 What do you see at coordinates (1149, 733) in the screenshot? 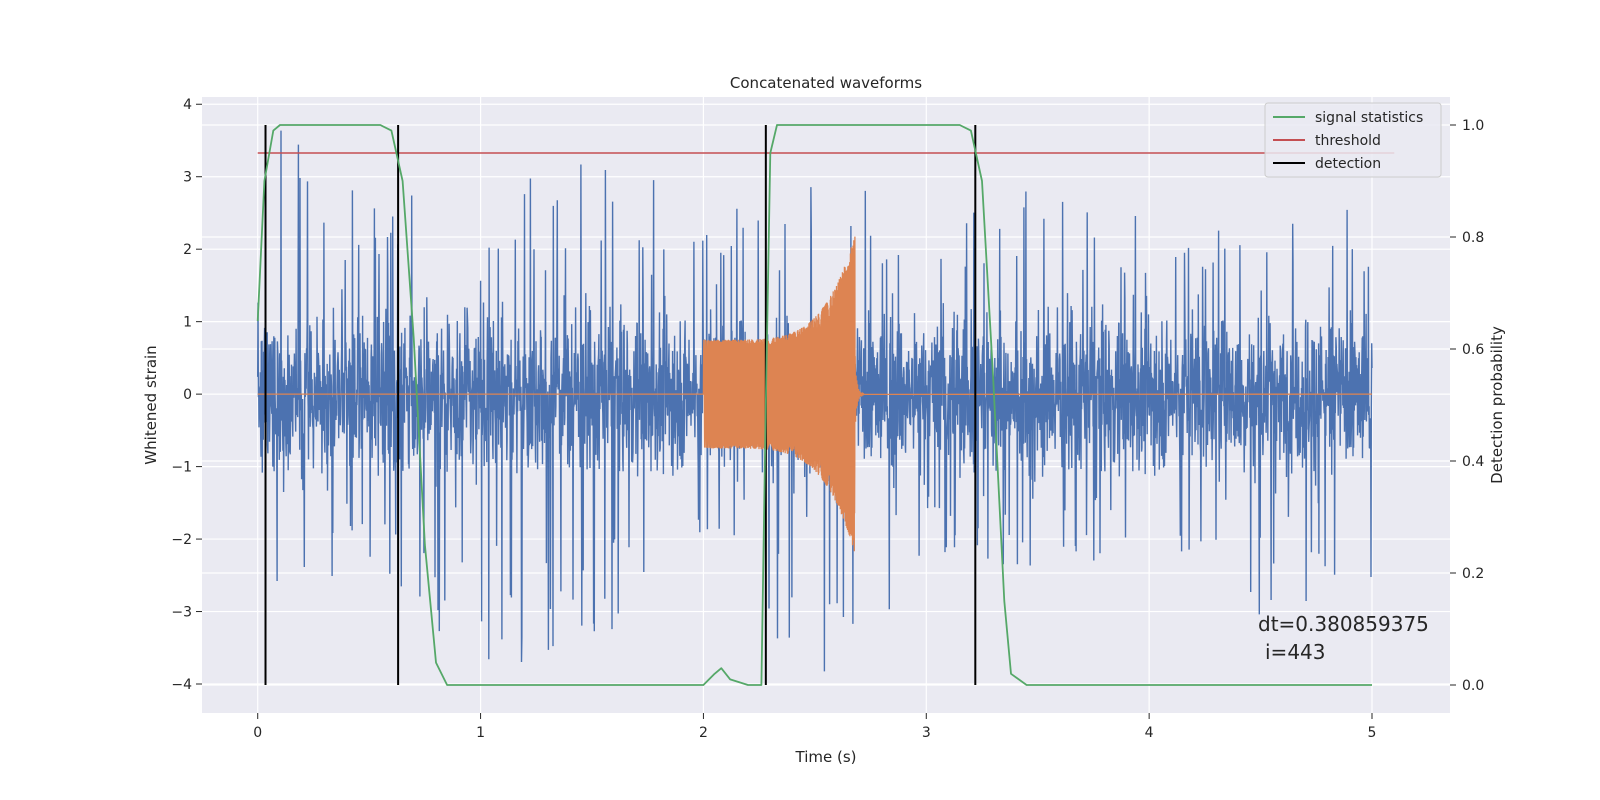
I see `x-tick-label: 4` at bounding box center [1149, 733].